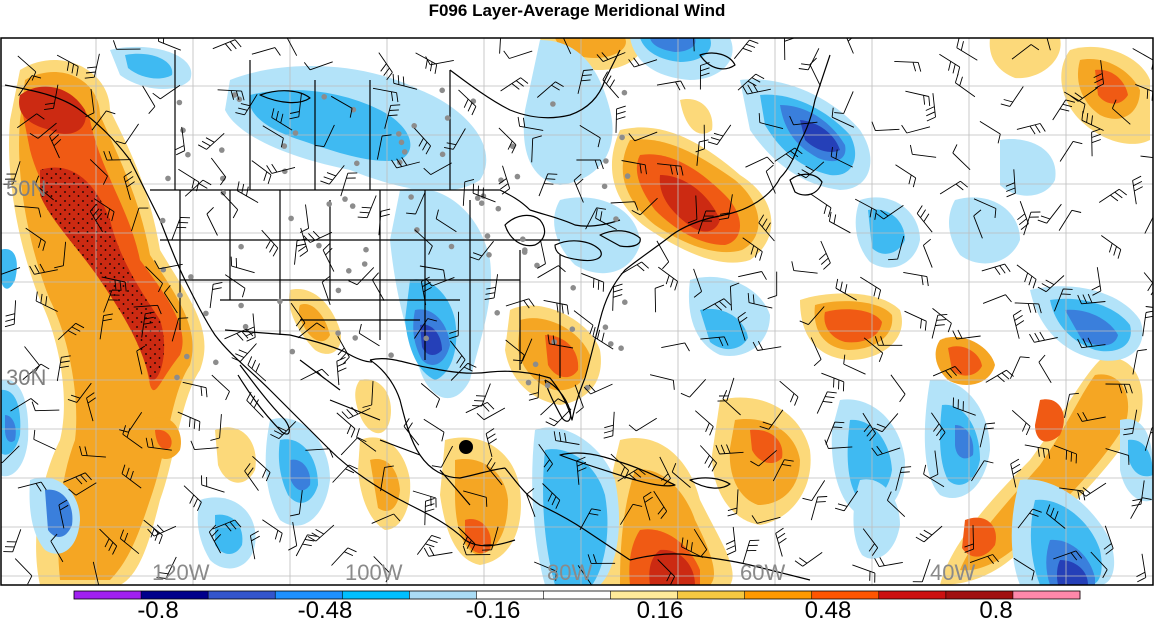 The height and width of the screenshot is (622, 1154). I want to click on lon-label-120w: 120W, so click(181, 572).